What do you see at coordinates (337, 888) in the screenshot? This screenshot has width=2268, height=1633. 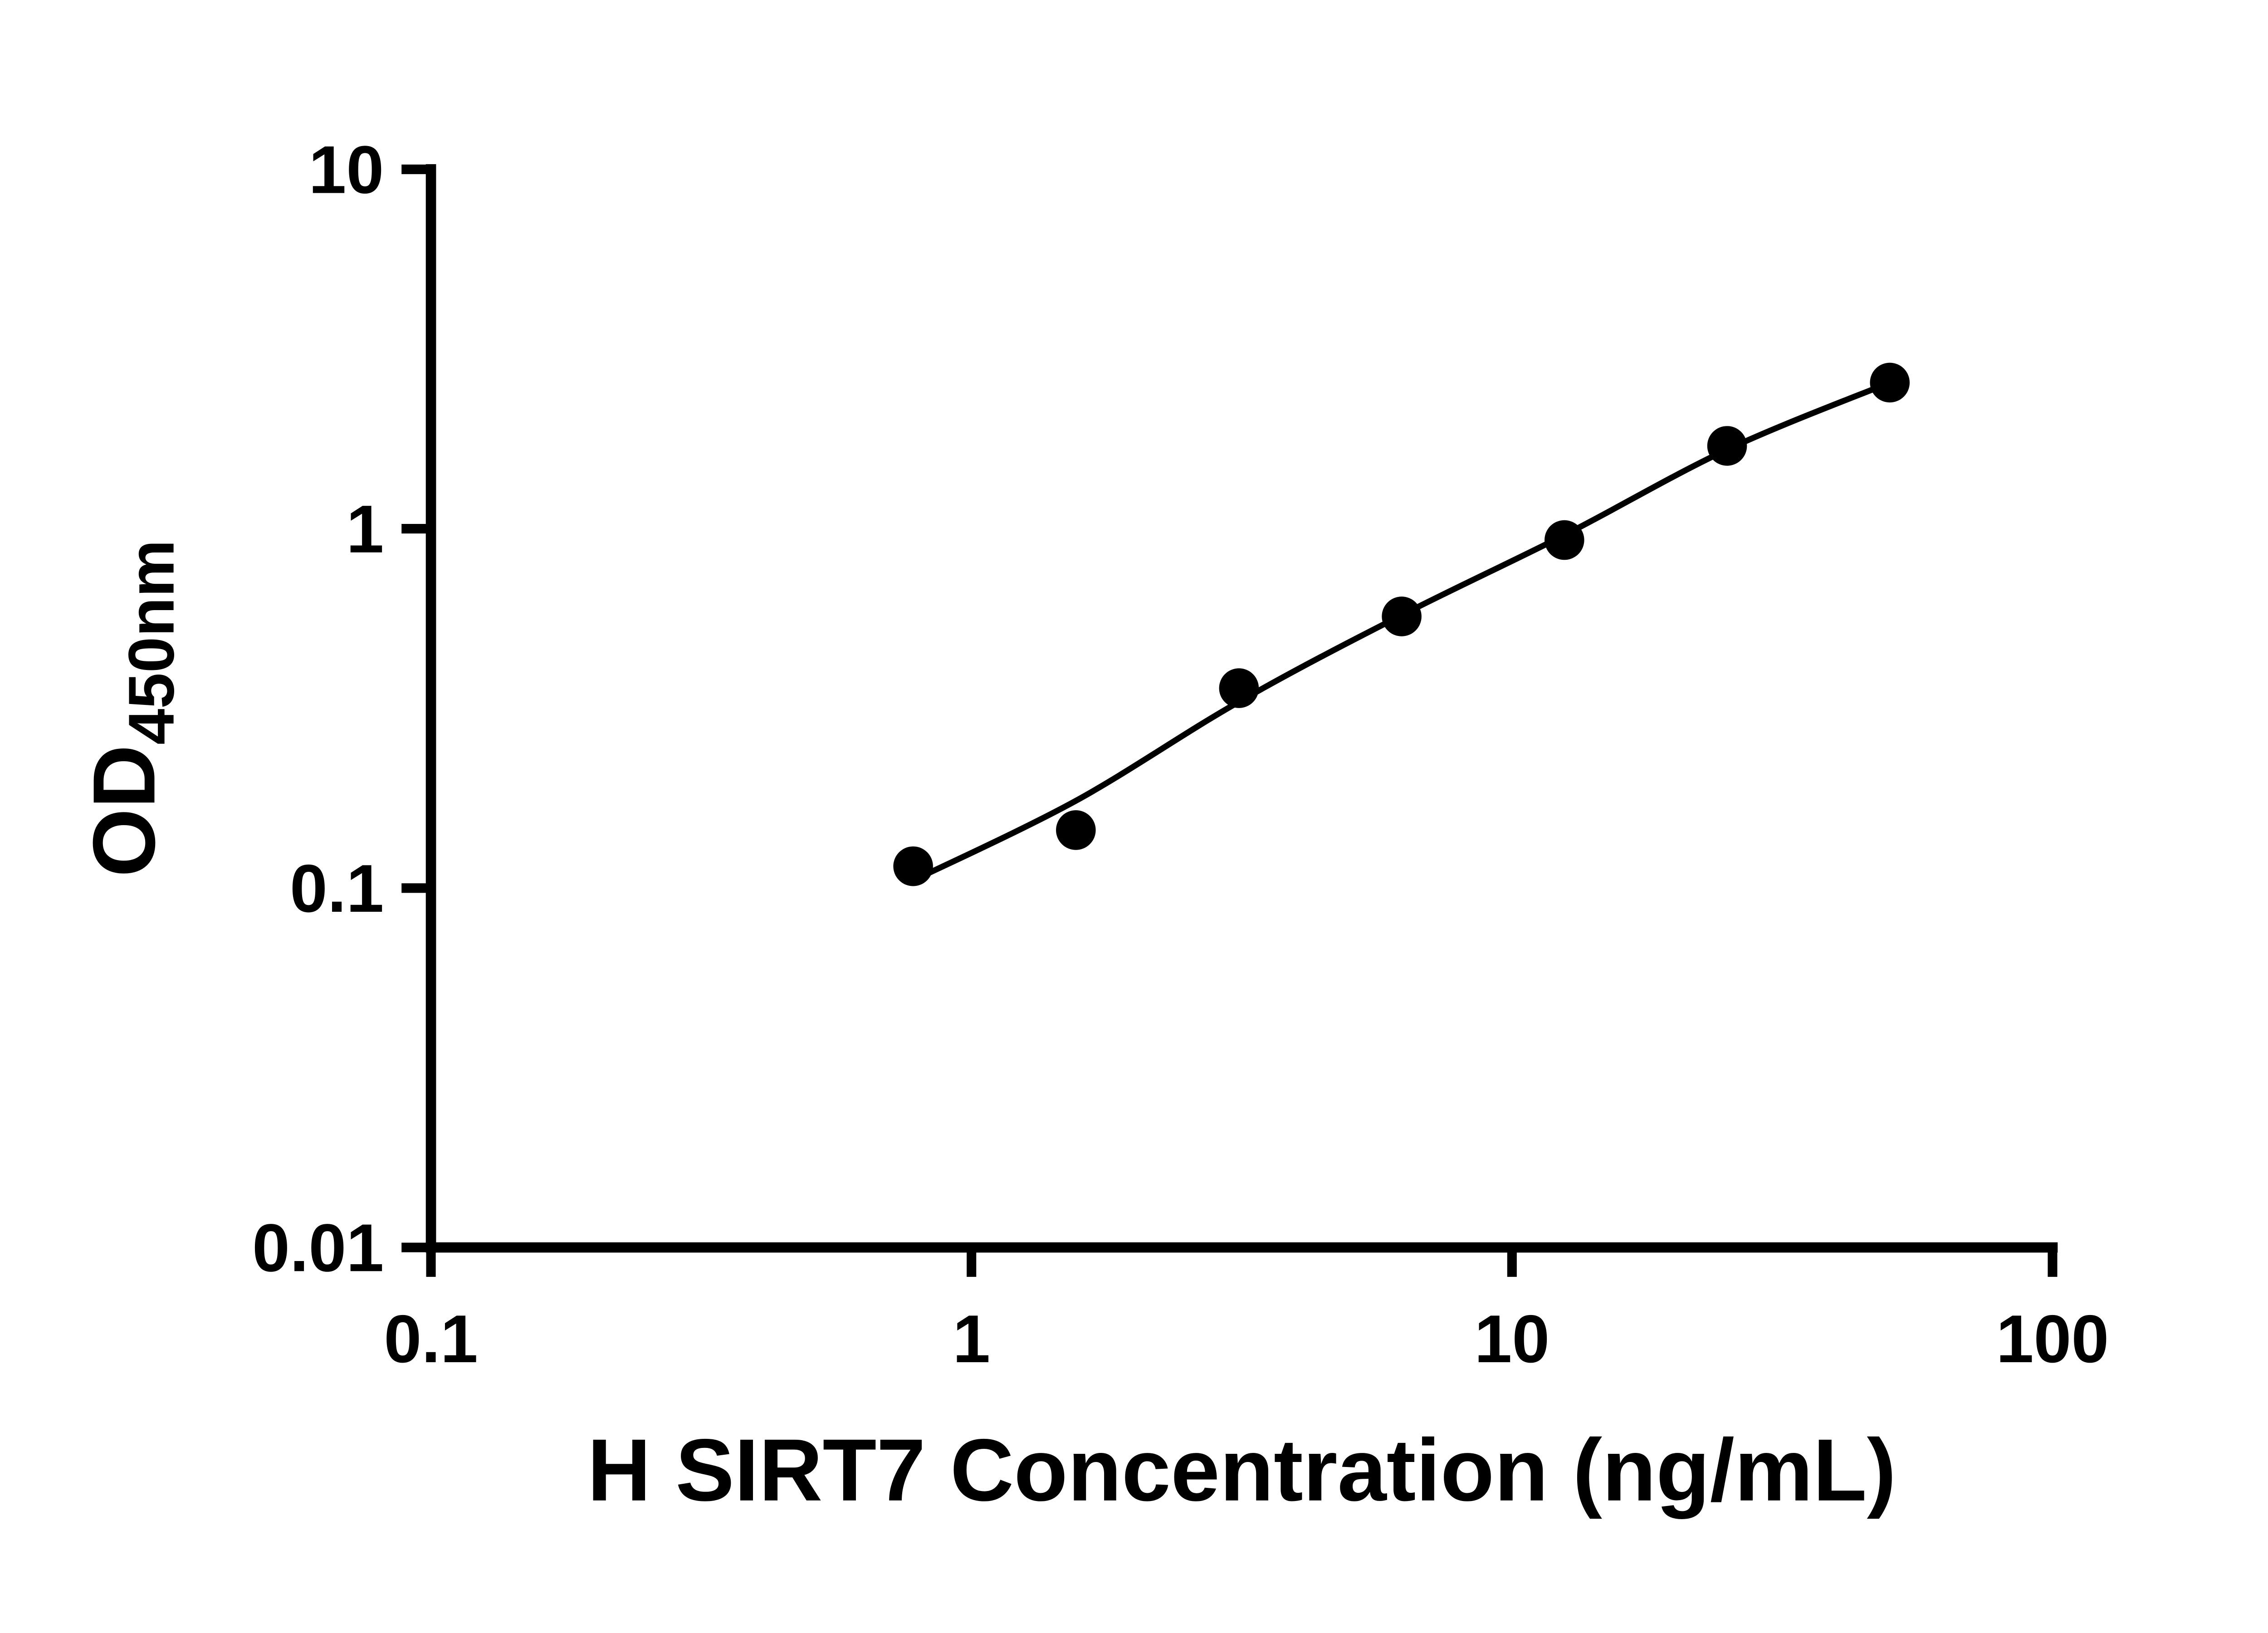 I see `y-tick-label: 0.1` at bounding box center [337, 888].